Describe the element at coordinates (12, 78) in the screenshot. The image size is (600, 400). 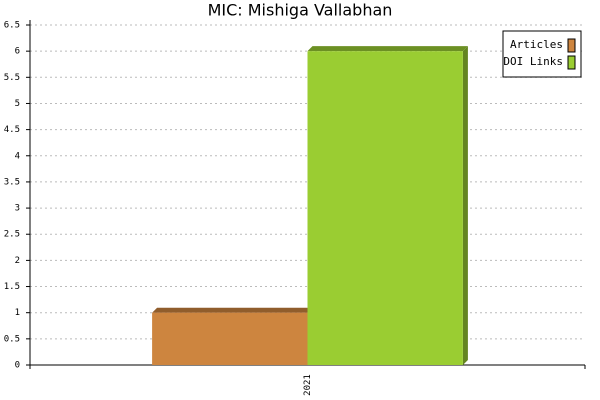
I see `y-tick-label: 5.5` at that location.